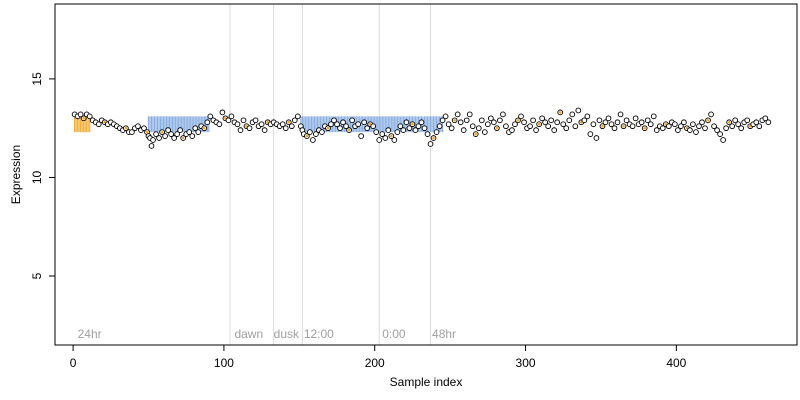  I want to click on x-tick-label: 300, so click(526, 363).